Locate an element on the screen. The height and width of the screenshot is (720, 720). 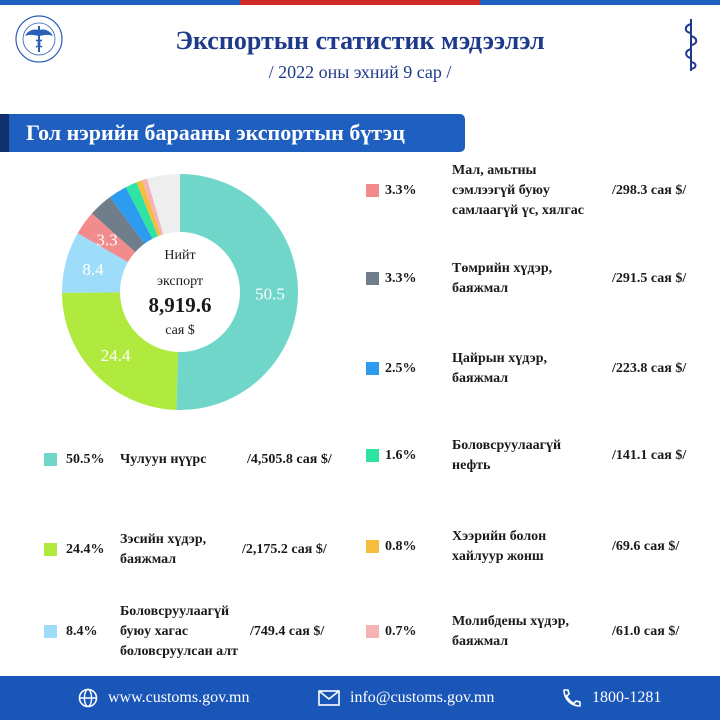
legend-name: Зэсийн хүдэр, баяжмал is located at coordinates (163, 549).